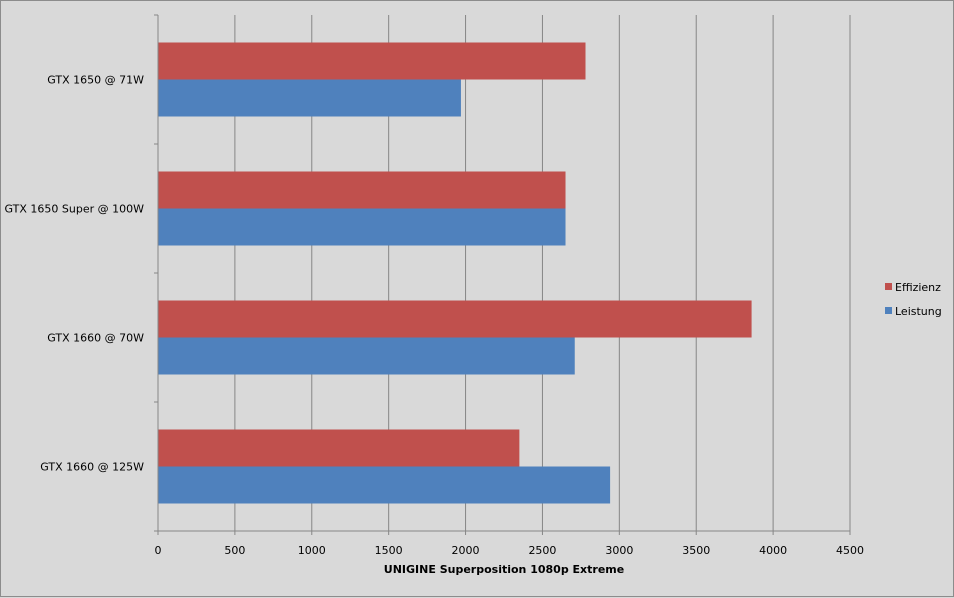  What do you see at coordinates (234, 550) in the screenshot?
I see `x-tick-label: 500` at bounding box center [234, 550].